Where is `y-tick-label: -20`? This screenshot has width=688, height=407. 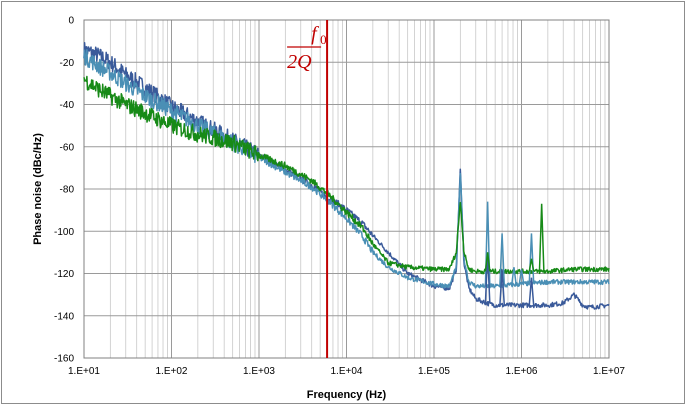 y-tick-label: -20 is located at coordinates (67, 63).